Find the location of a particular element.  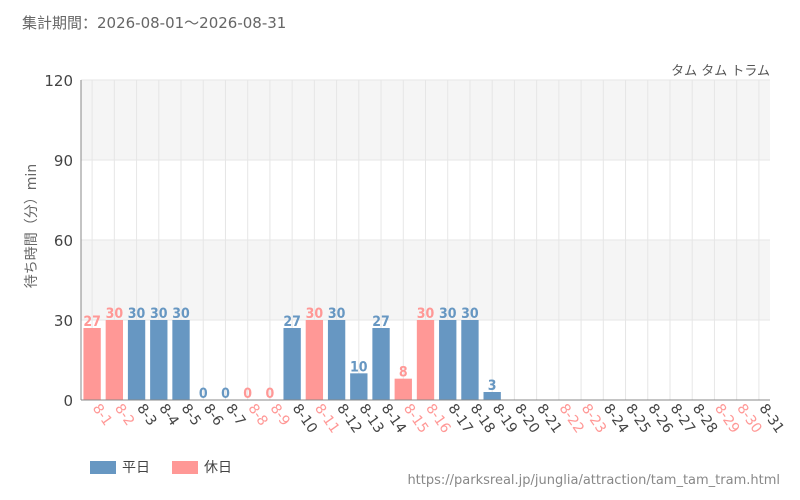

chart-title: タム タム トラム is located at coordinates (720, 71).